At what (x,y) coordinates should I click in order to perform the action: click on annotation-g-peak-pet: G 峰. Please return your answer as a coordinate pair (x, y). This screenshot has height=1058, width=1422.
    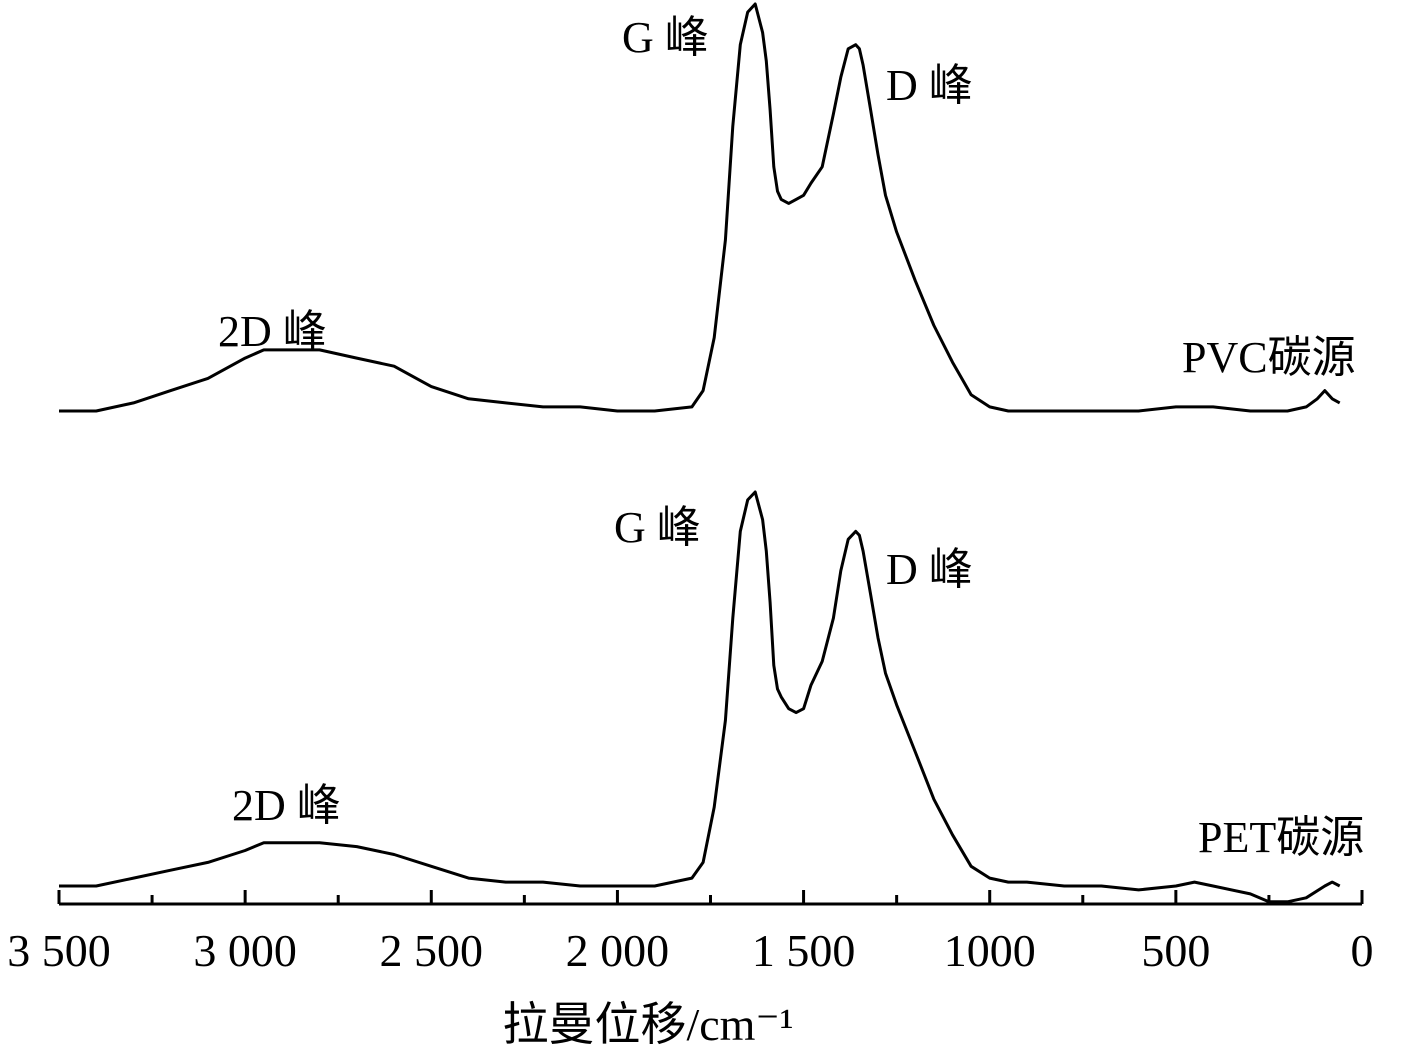
    Looking at the image, I should click on (657, 527).